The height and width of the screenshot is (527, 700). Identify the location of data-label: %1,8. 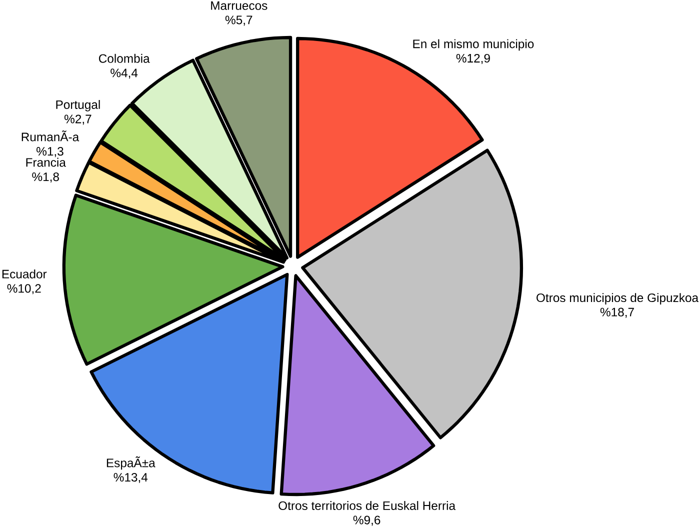
(45, 177).